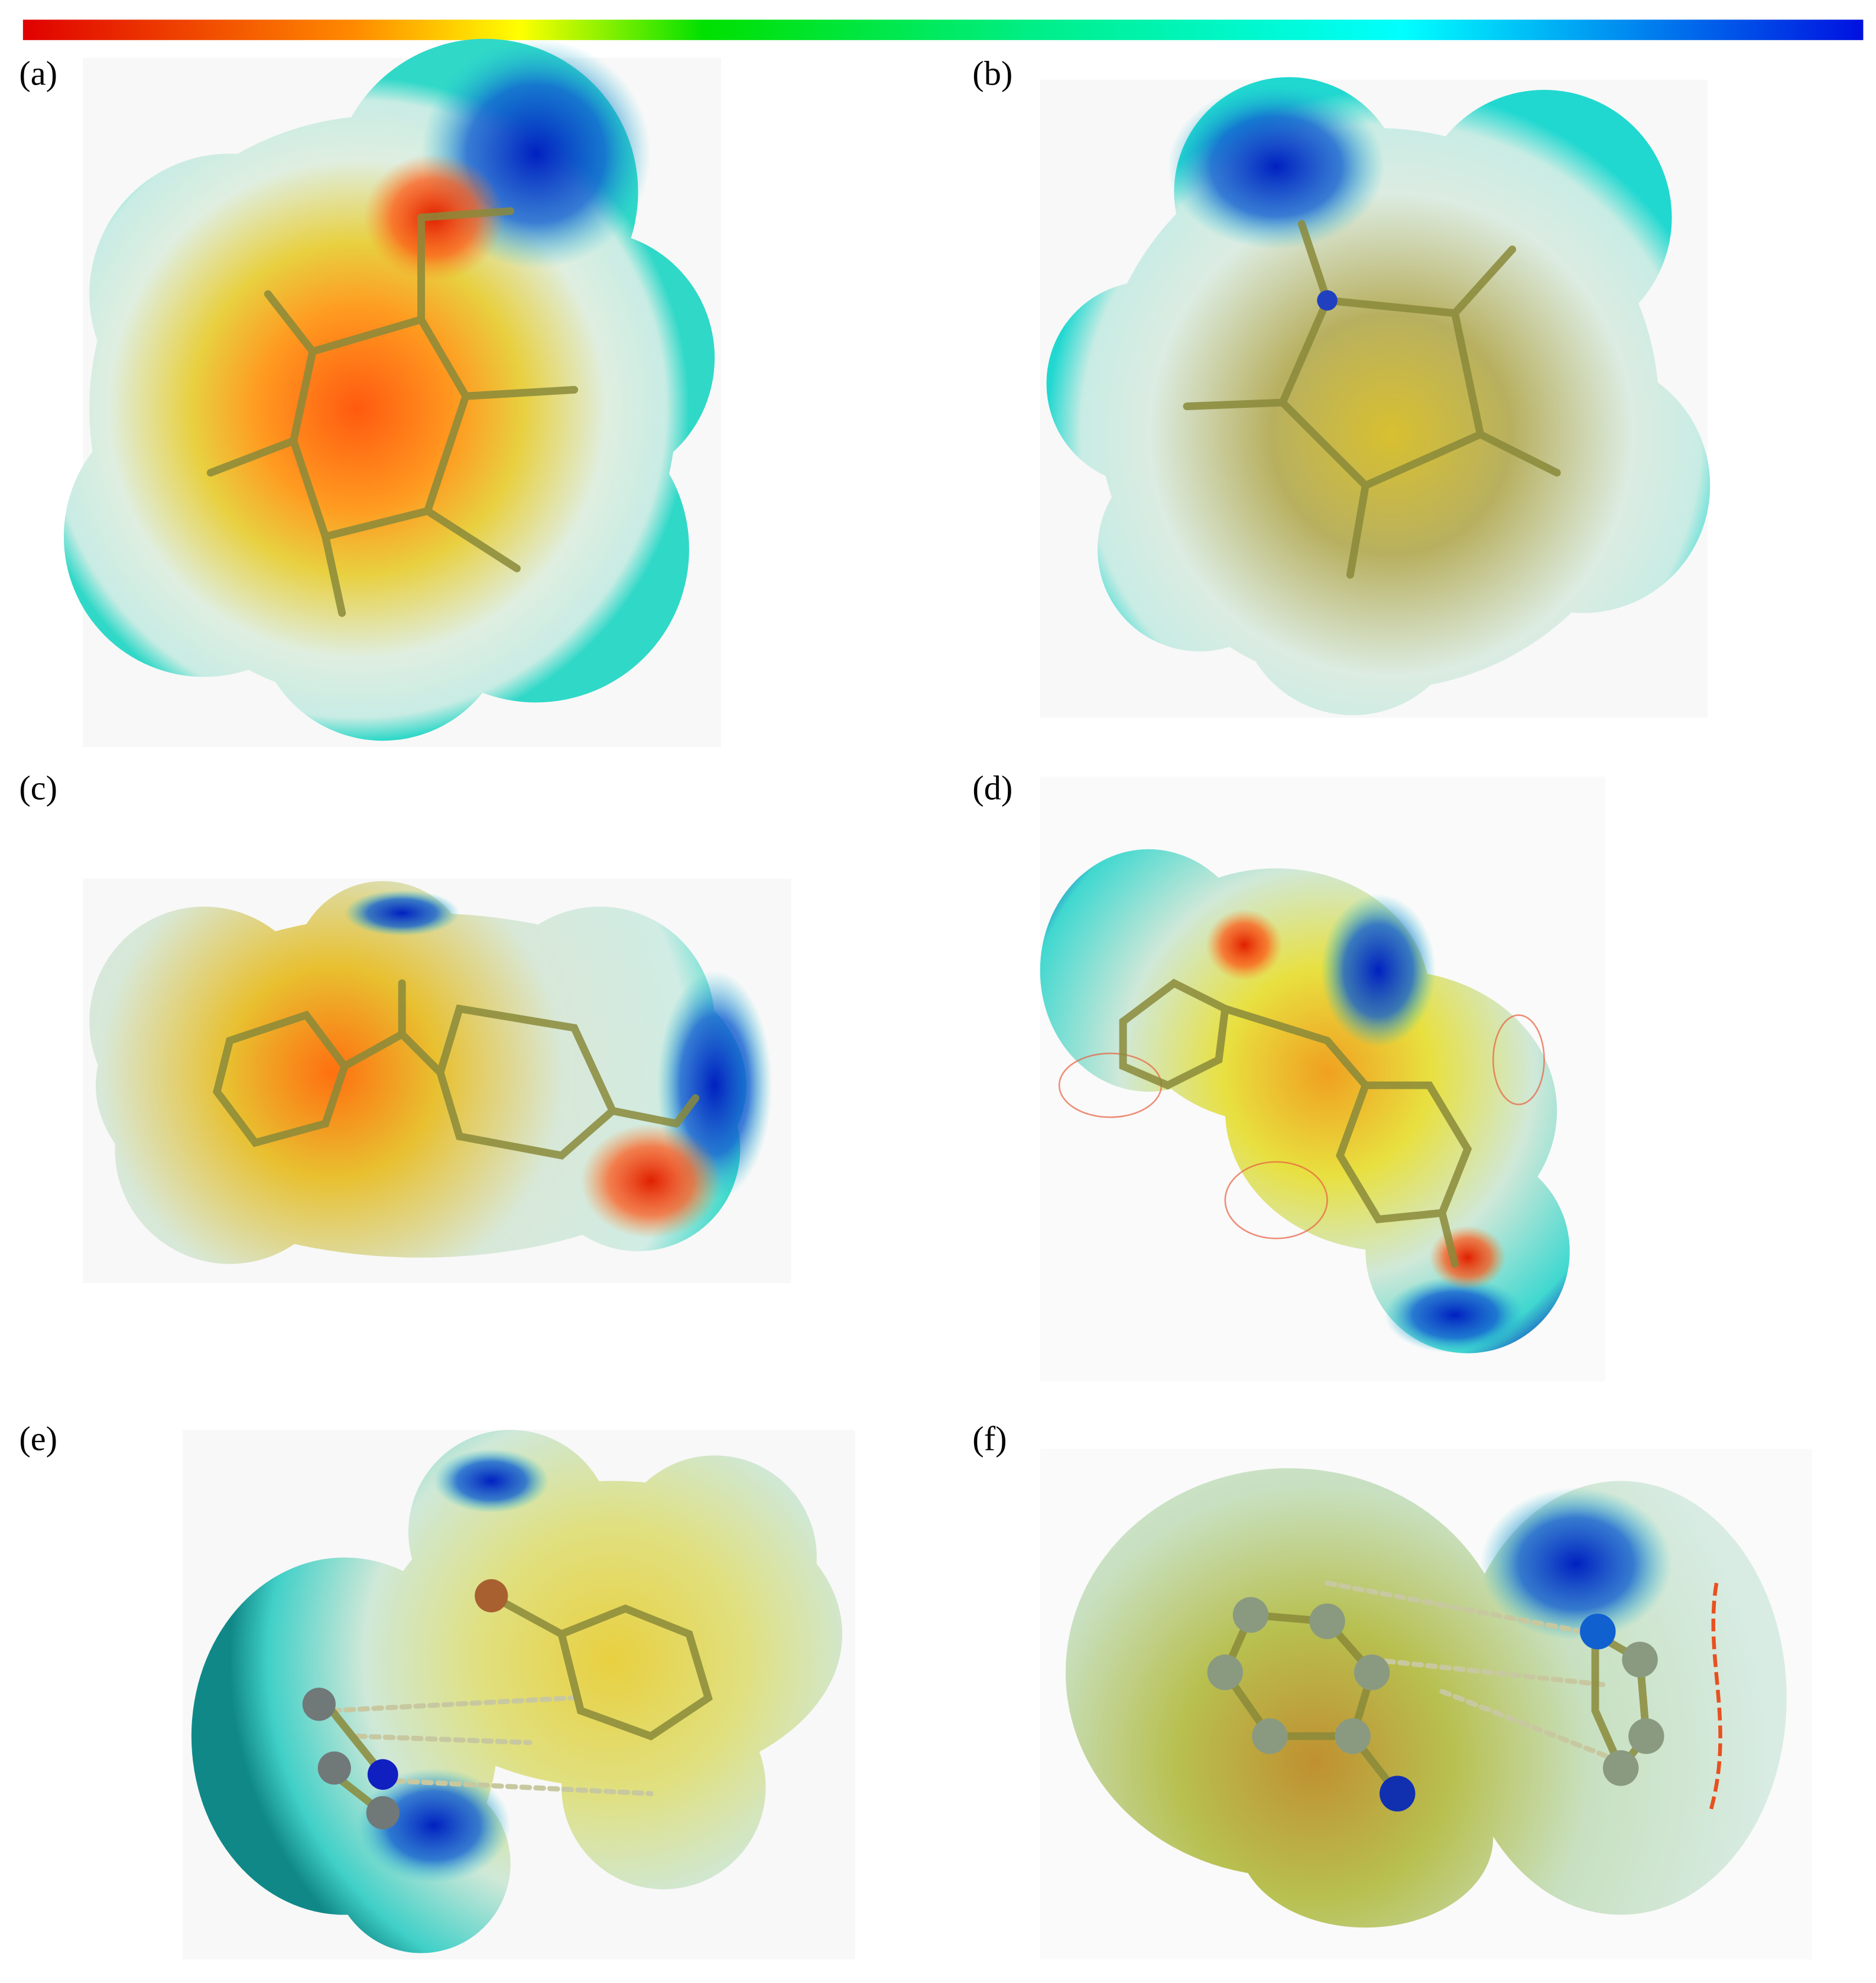  I want to click on panel-label: (d), so click(992, 788).